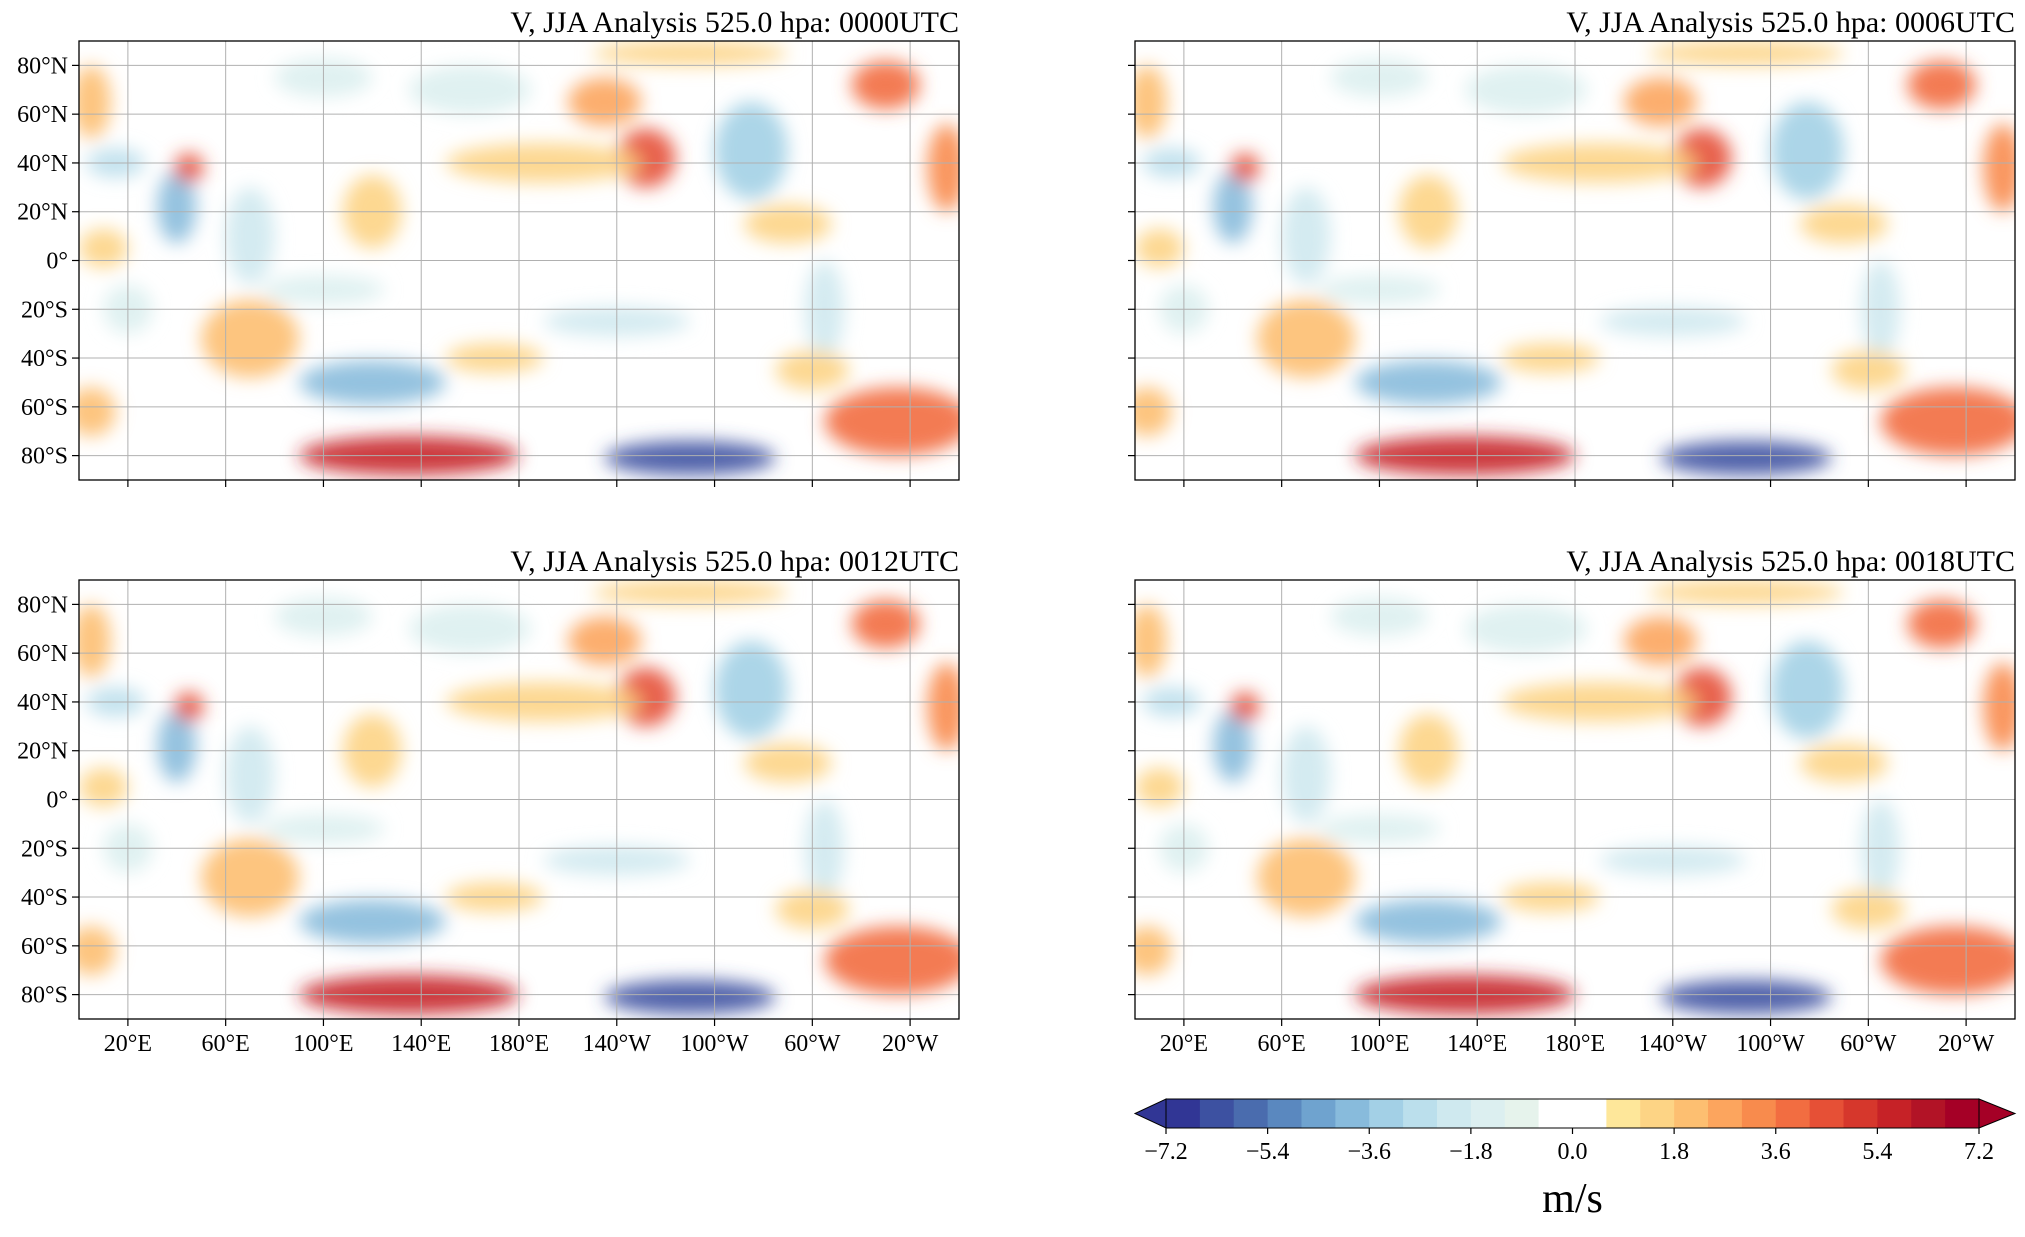  Describe the element at coordinates (1979, 1152) in the screenshot. I see `colorbar-tick-label: 7.2` at that location.